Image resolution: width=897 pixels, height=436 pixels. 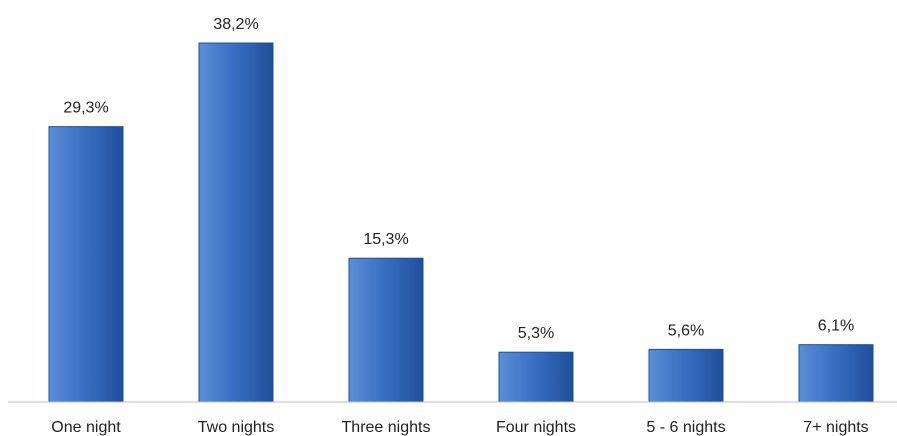 What do you see at coordinates (86, 427) in the screenshot?
I see `x-tick-label-0: One night` at bounding box center [86, 427].